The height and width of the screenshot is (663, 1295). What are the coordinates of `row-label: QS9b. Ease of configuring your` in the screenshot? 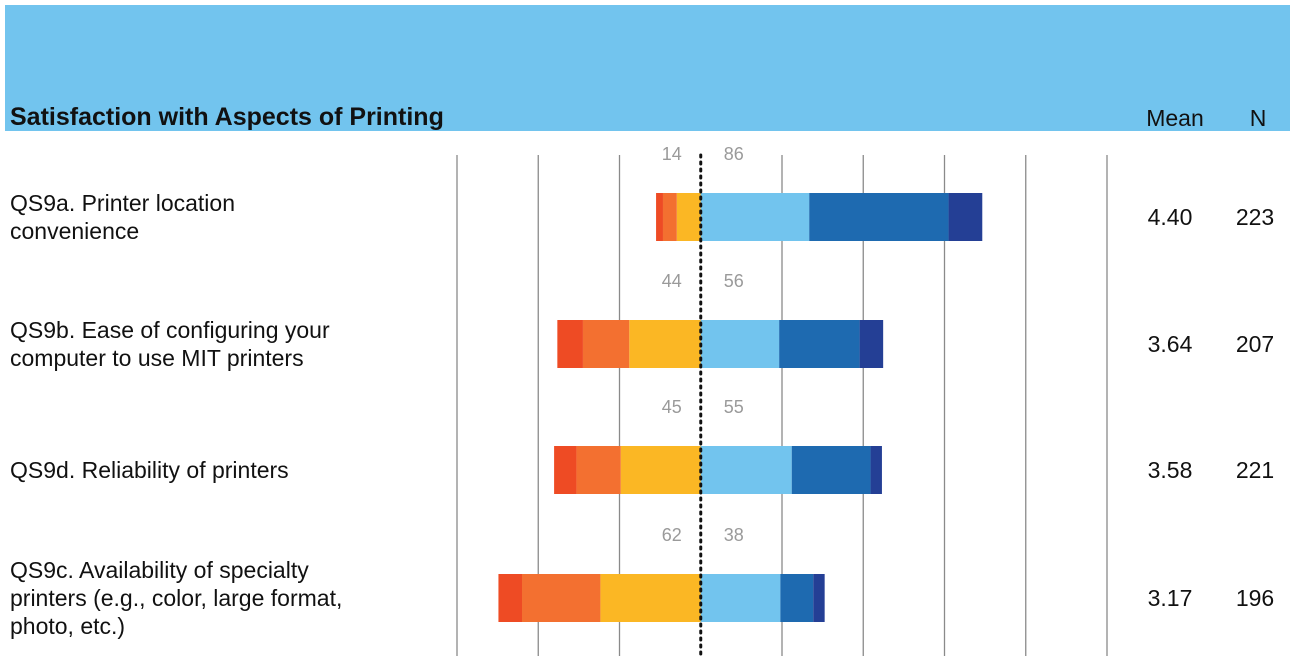 It's located at (170, 330).